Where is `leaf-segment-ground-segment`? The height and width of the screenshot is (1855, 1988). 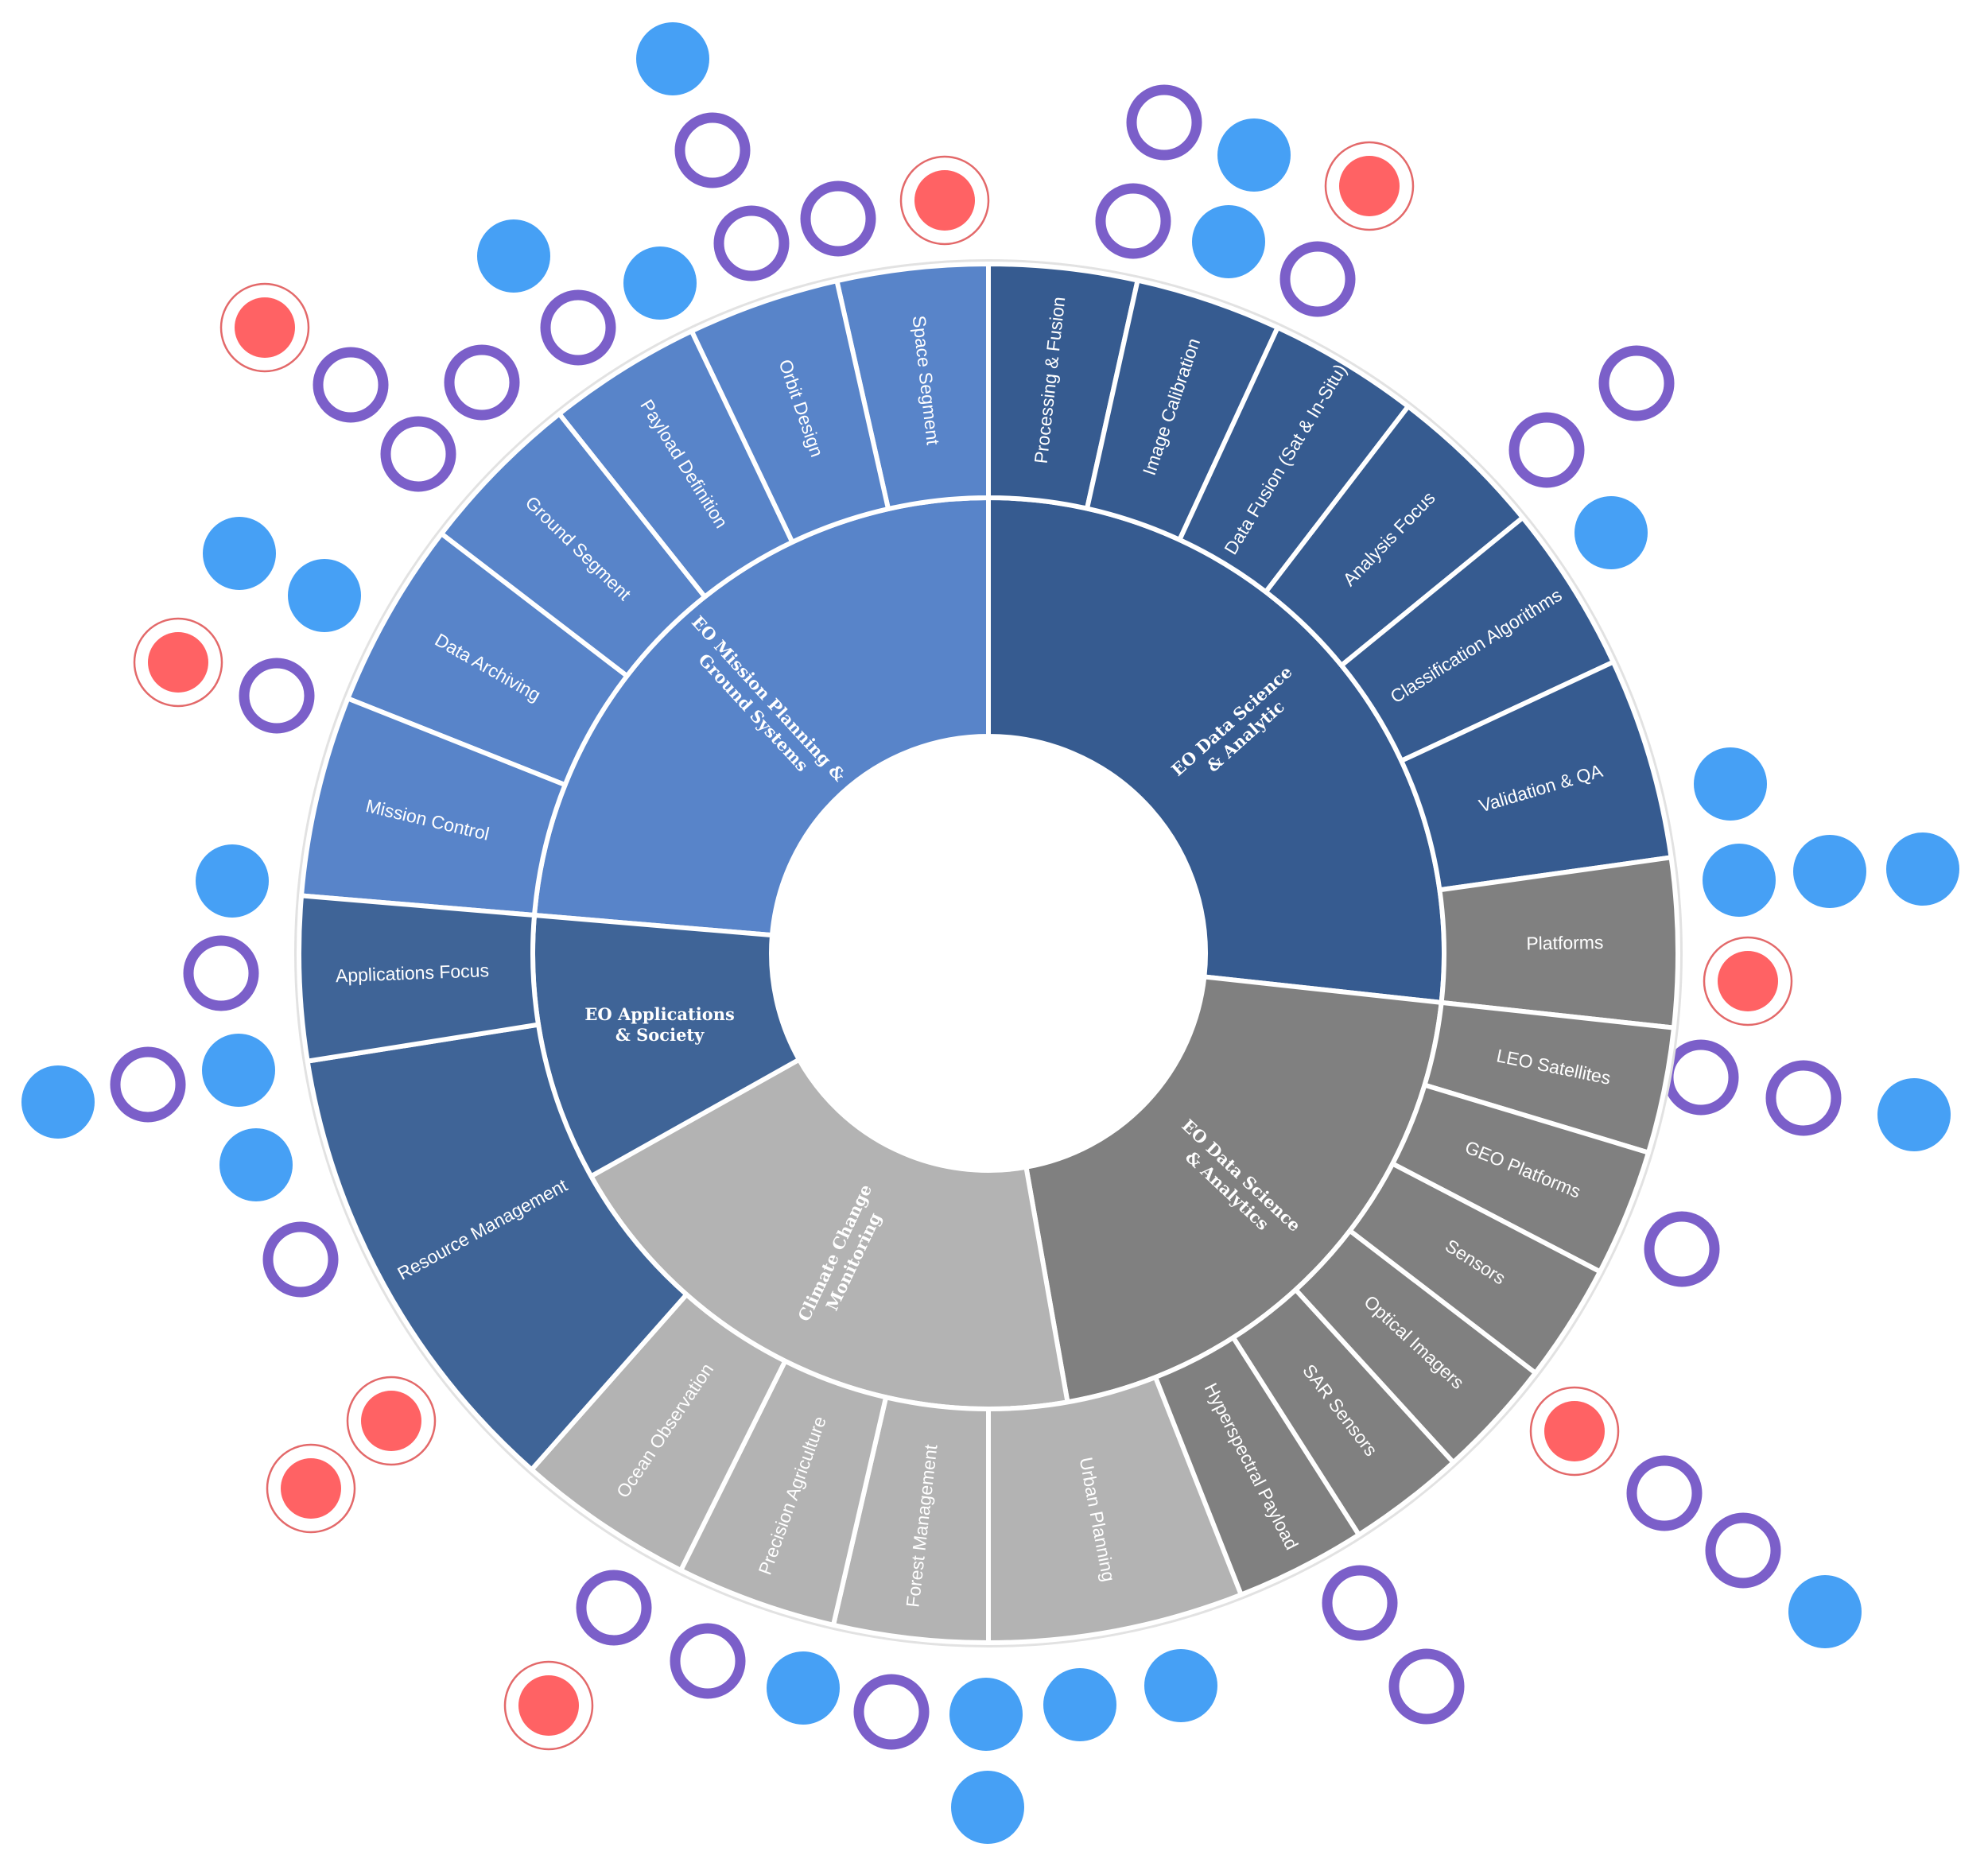
leaf-segment-ground-segment is located at coordinates (573, 545).